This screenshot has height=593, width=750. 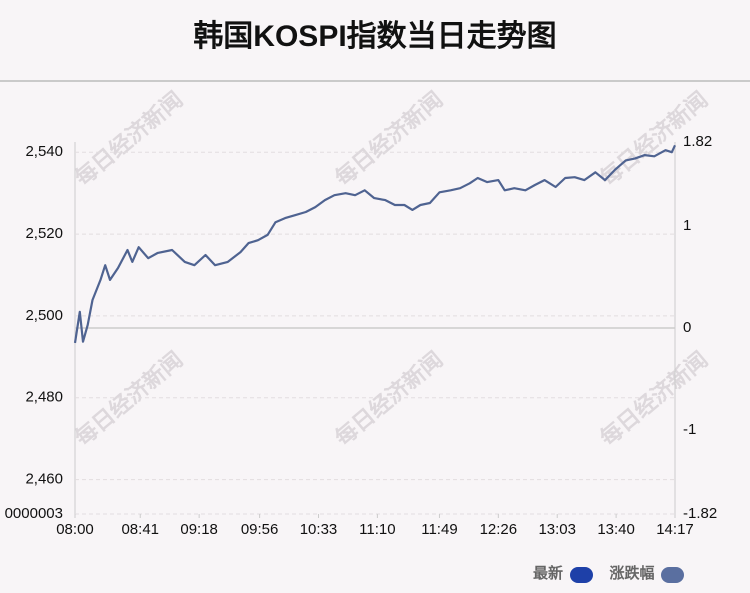 What do you see at coordinates (631, 573) in the screenshot?
I see `legend-label: 涨跌幅` at bounding box center [631, 573].